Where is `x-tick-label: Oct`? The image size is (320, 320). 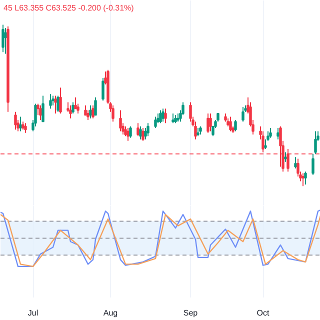 x-tick-label: Oct is located at coordinates (263, 313).